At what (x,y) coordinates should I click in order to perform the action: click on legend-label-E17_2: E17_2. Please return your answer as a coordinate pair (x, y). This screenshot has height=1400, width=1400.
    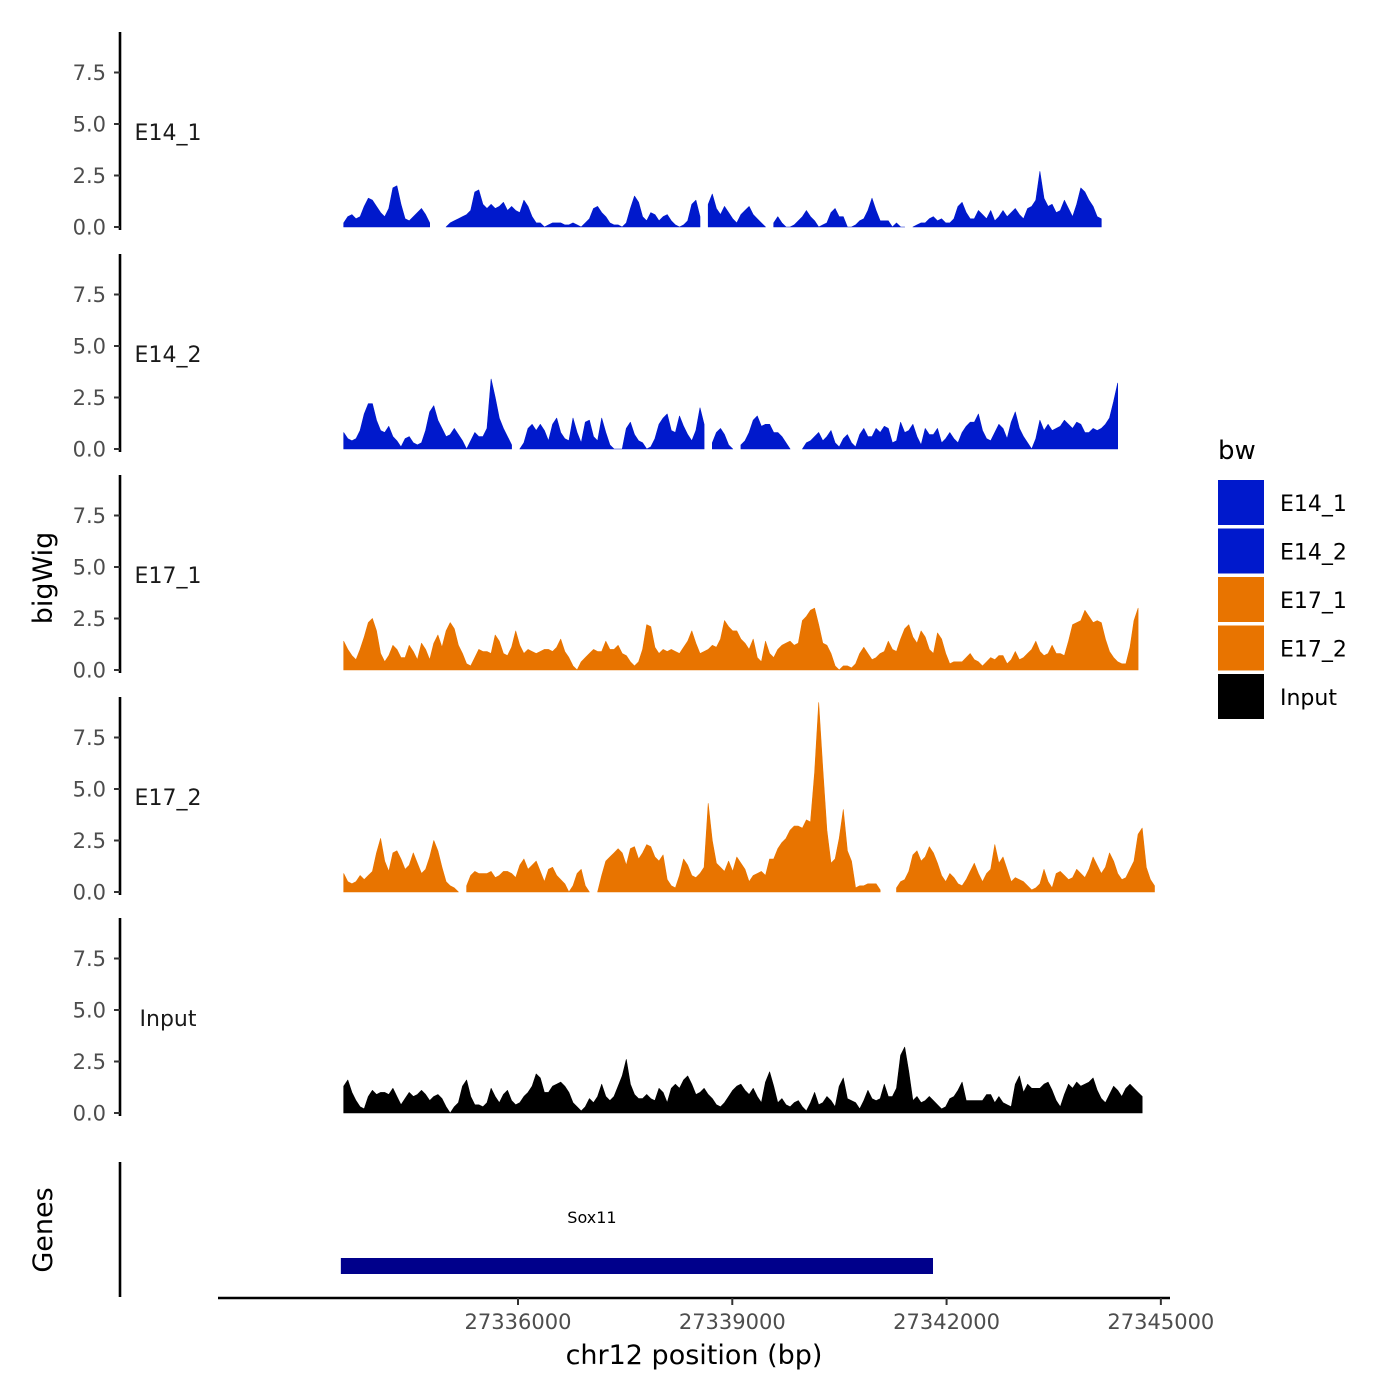
    Looking at the image, I should click on (1313, 650).